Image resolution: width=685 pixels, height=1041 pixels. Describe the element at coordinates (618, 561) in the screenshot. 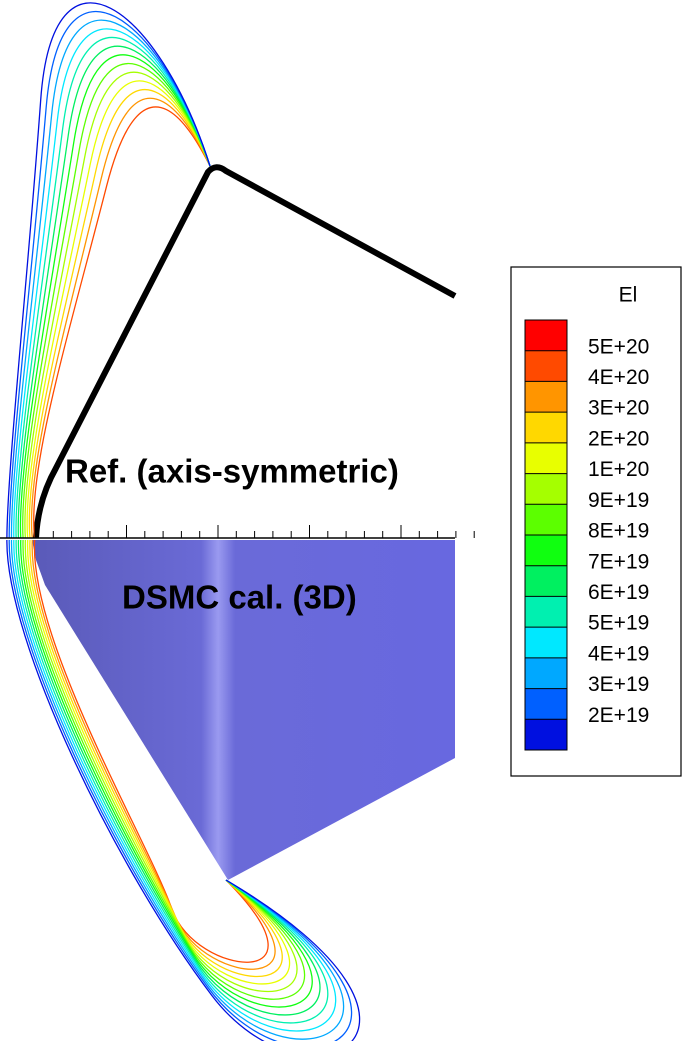

I see `legend-label: 7E+19` at that location.